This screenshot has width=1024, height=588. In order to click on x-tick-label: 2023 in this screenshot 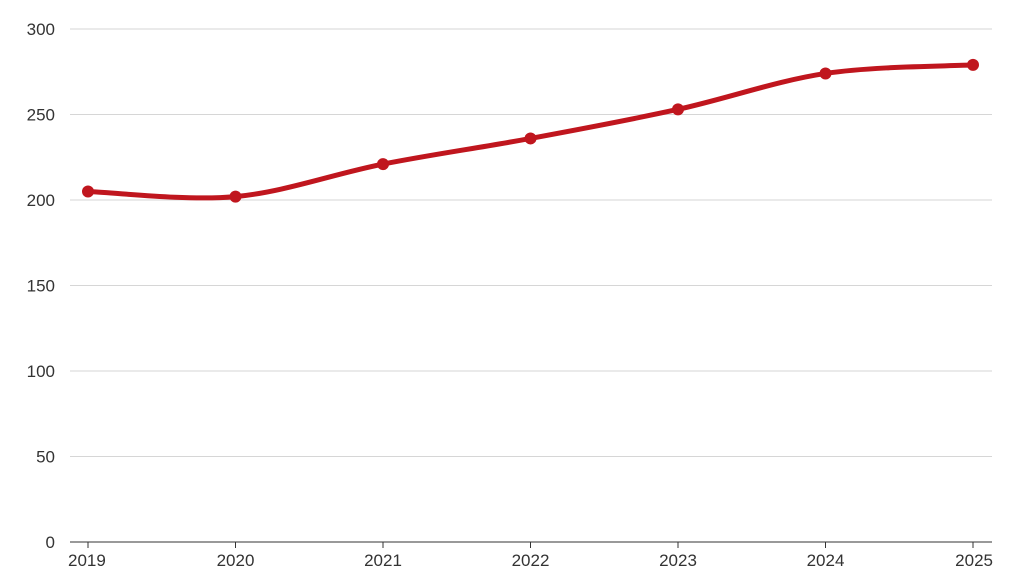, I will do `click(678, 560)`.